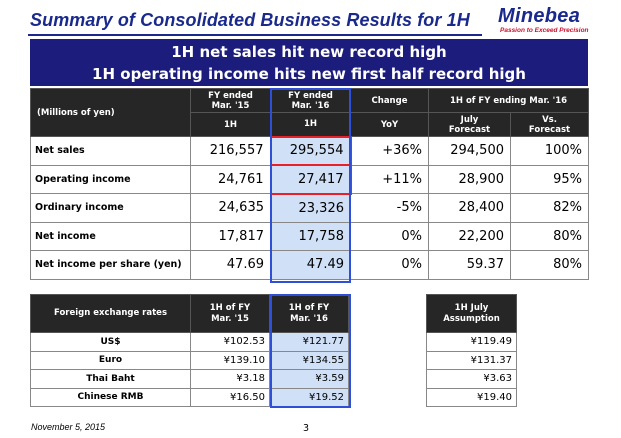  What do you see at coordinates (230, 105) in the screenshot?
I see `col-prev-line2: Mar. '15` at bounding box center [230, 105].